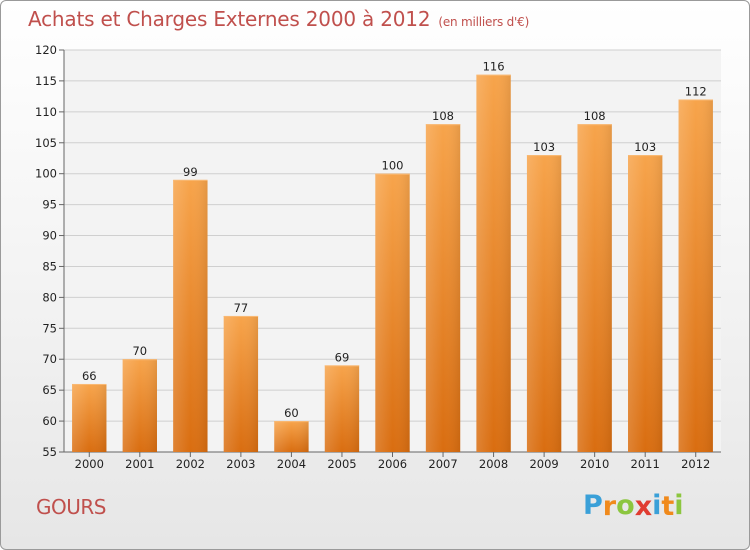 The width and height of the screenshot is (750, 550). I want to click on x-tick-label: 2012, so click(695, 464).